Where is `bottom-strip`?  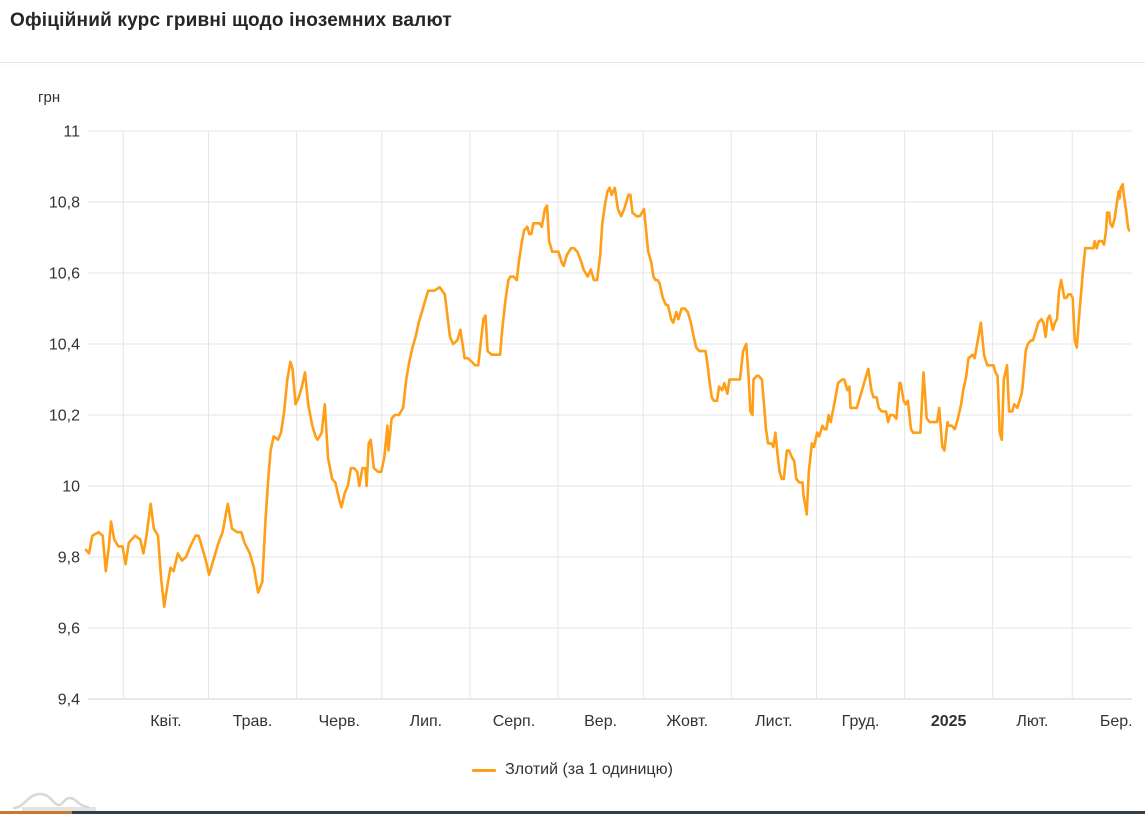
bottom-strip is located at coordinates (572, 812).